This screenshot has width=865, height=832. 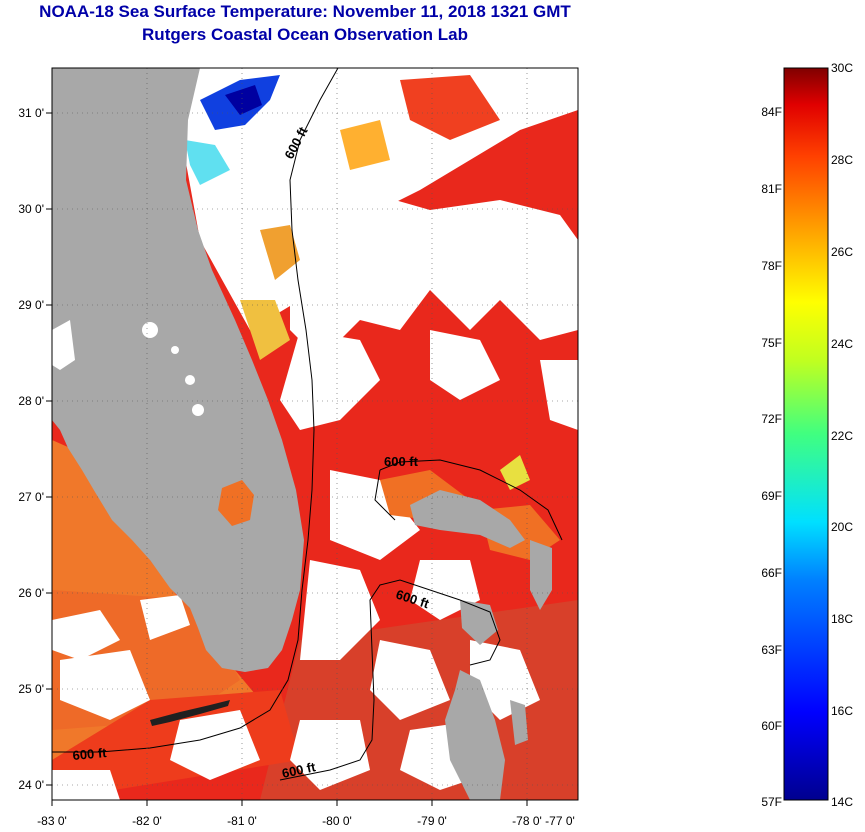 I want to click on y-tick-label: 25 0', so click(x=31, y=689).